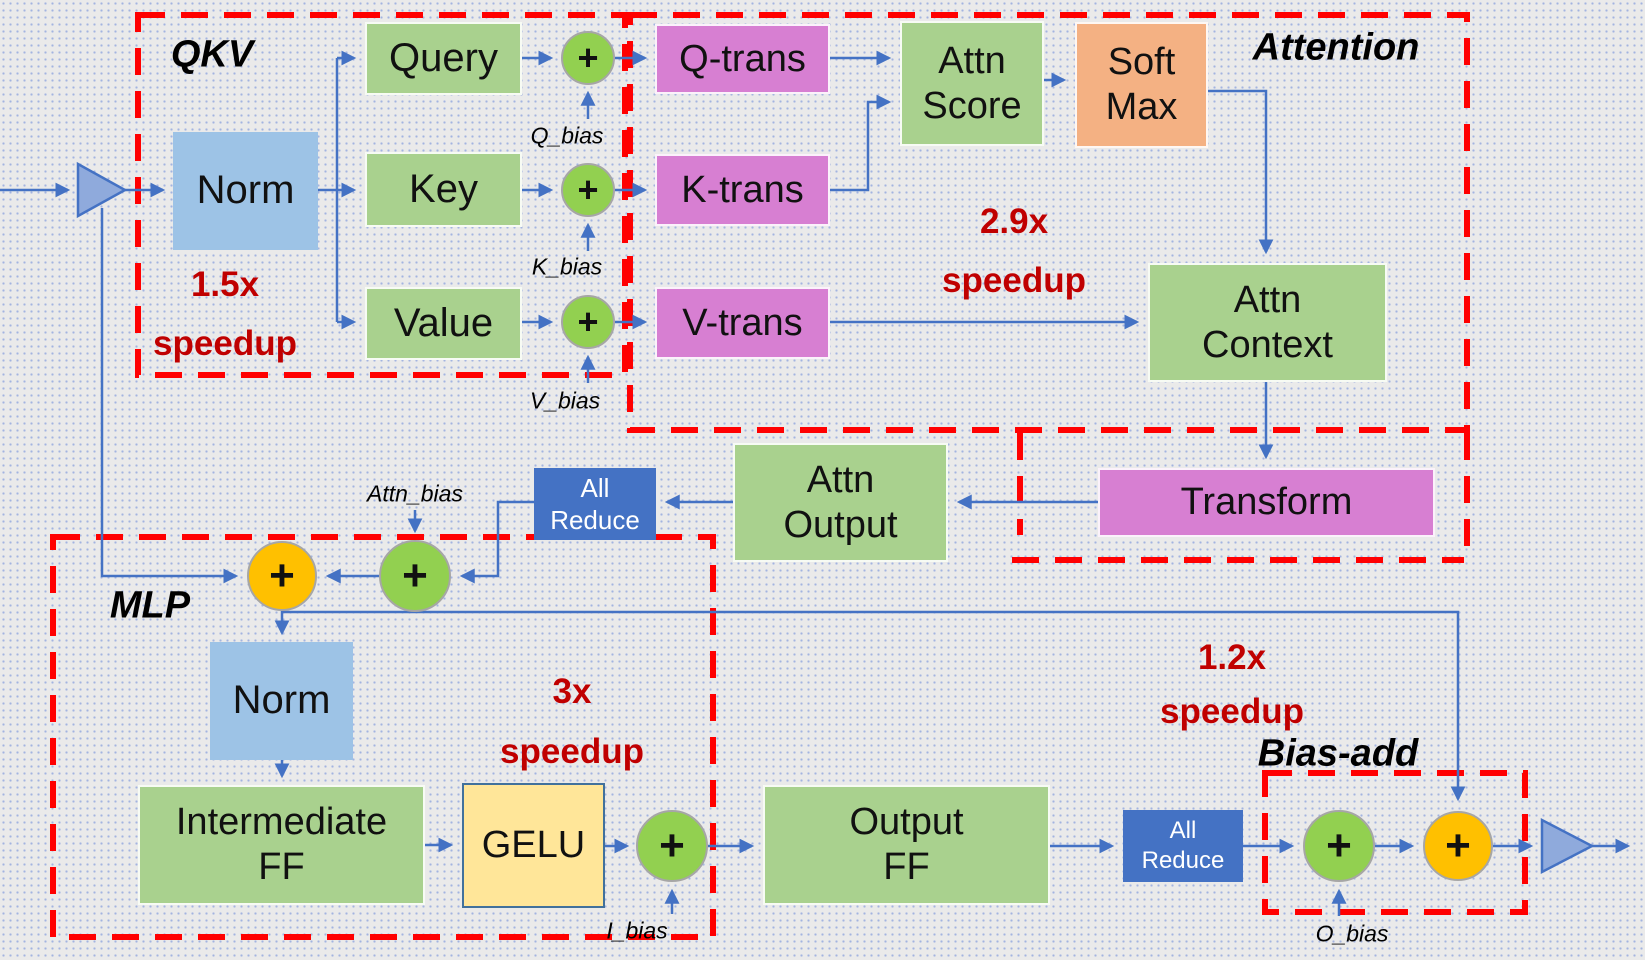  I want to click on intermediate-ff-box: Intermediate FF, so click(281, 845).